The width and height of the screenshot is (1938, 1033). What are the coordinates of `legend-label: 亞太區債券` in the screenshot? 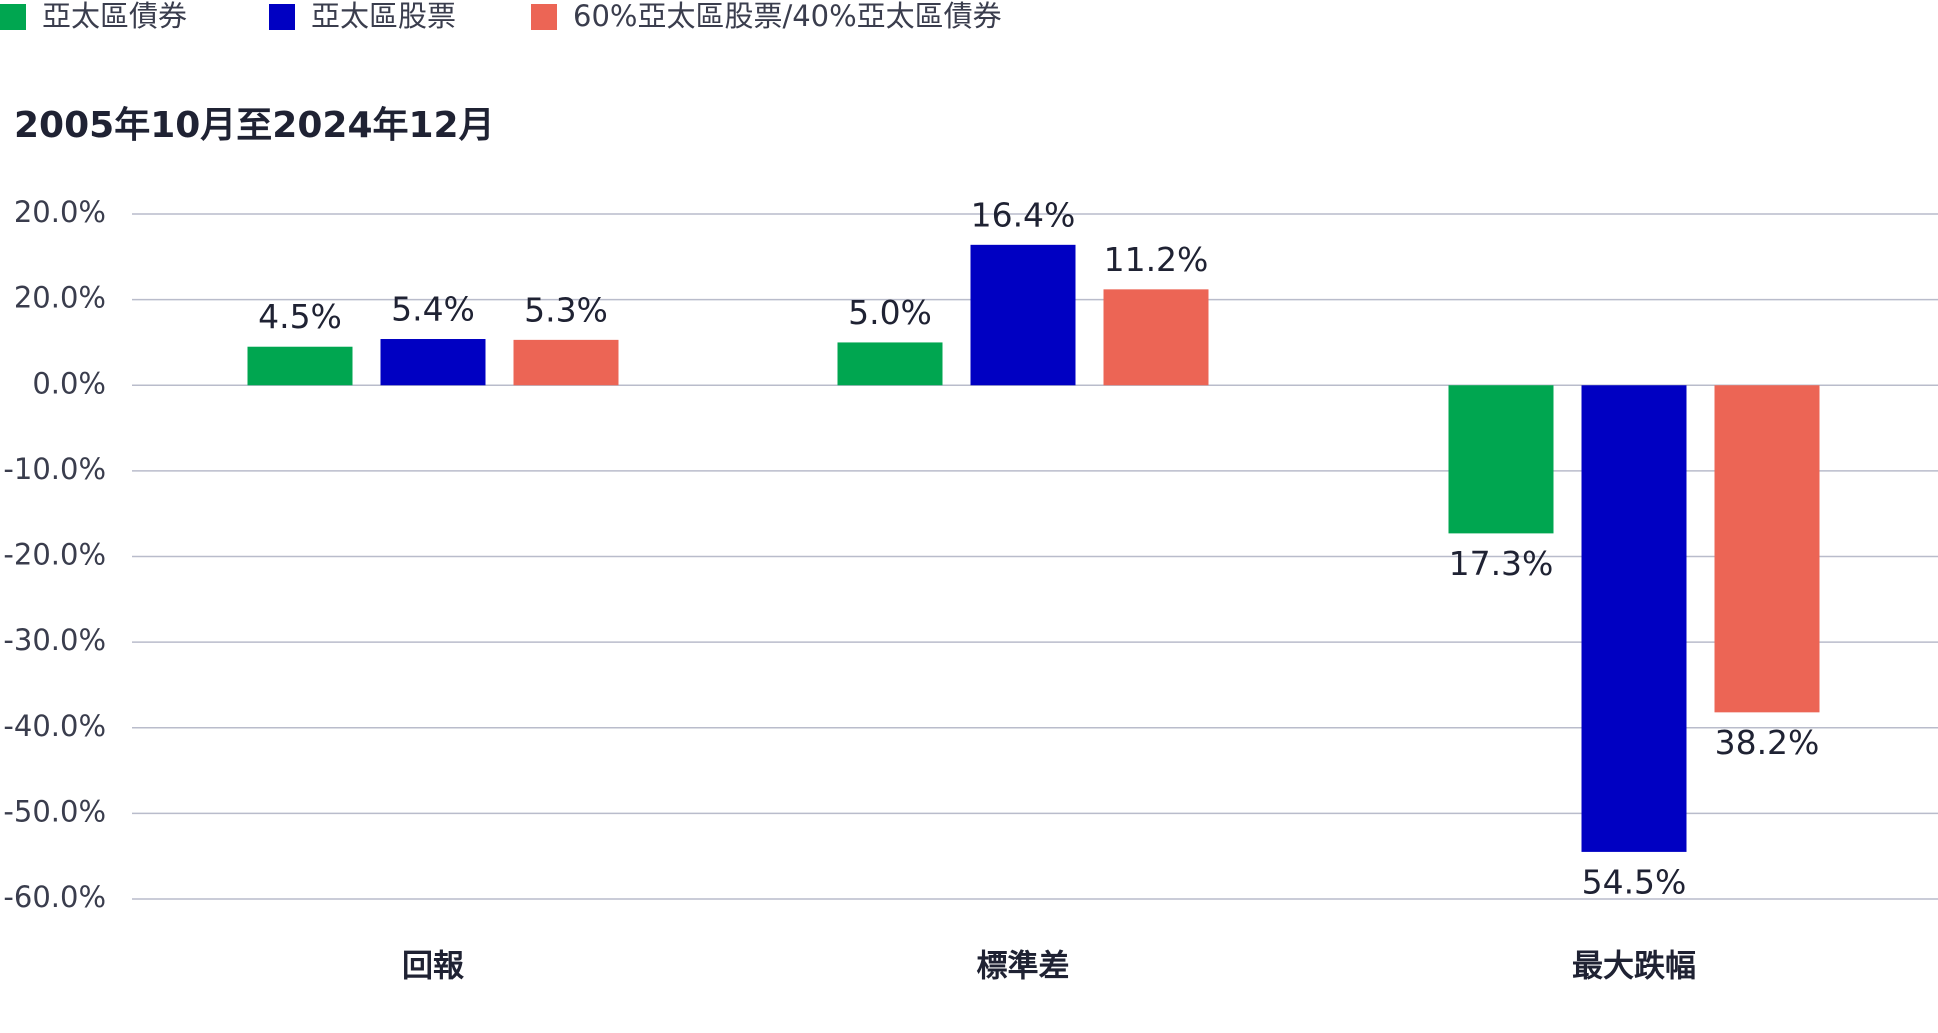 It's located at (114, 16).